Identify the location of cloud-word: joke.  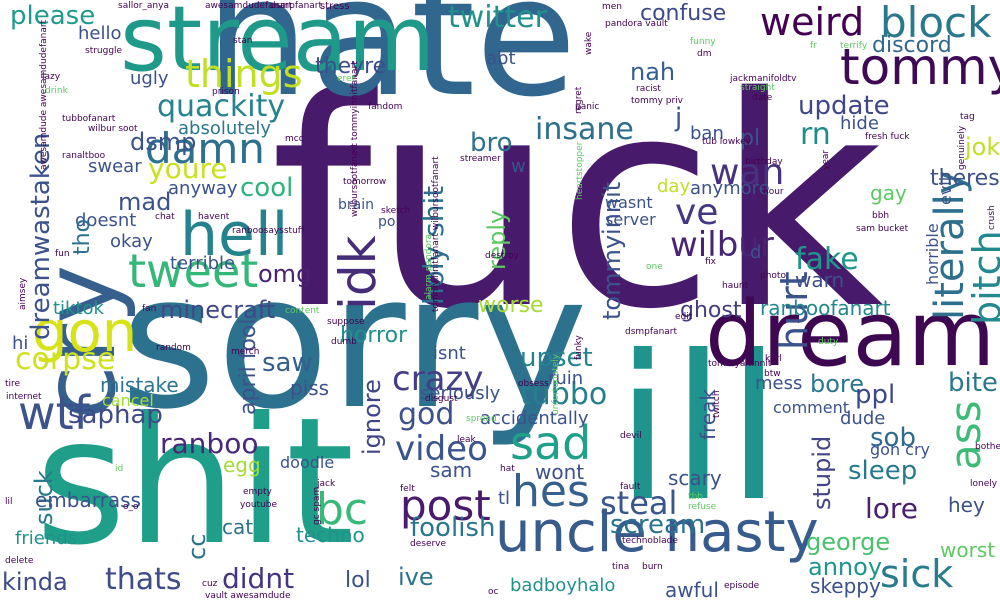
(982, 147).